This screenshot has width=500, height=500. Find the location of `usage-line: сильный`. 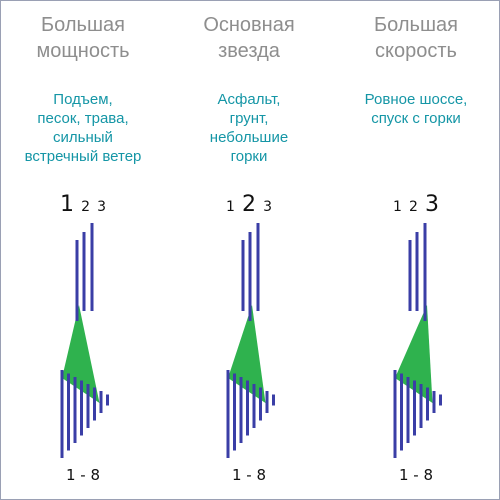

usage-line: сильный is located at coordinates (83, 137).